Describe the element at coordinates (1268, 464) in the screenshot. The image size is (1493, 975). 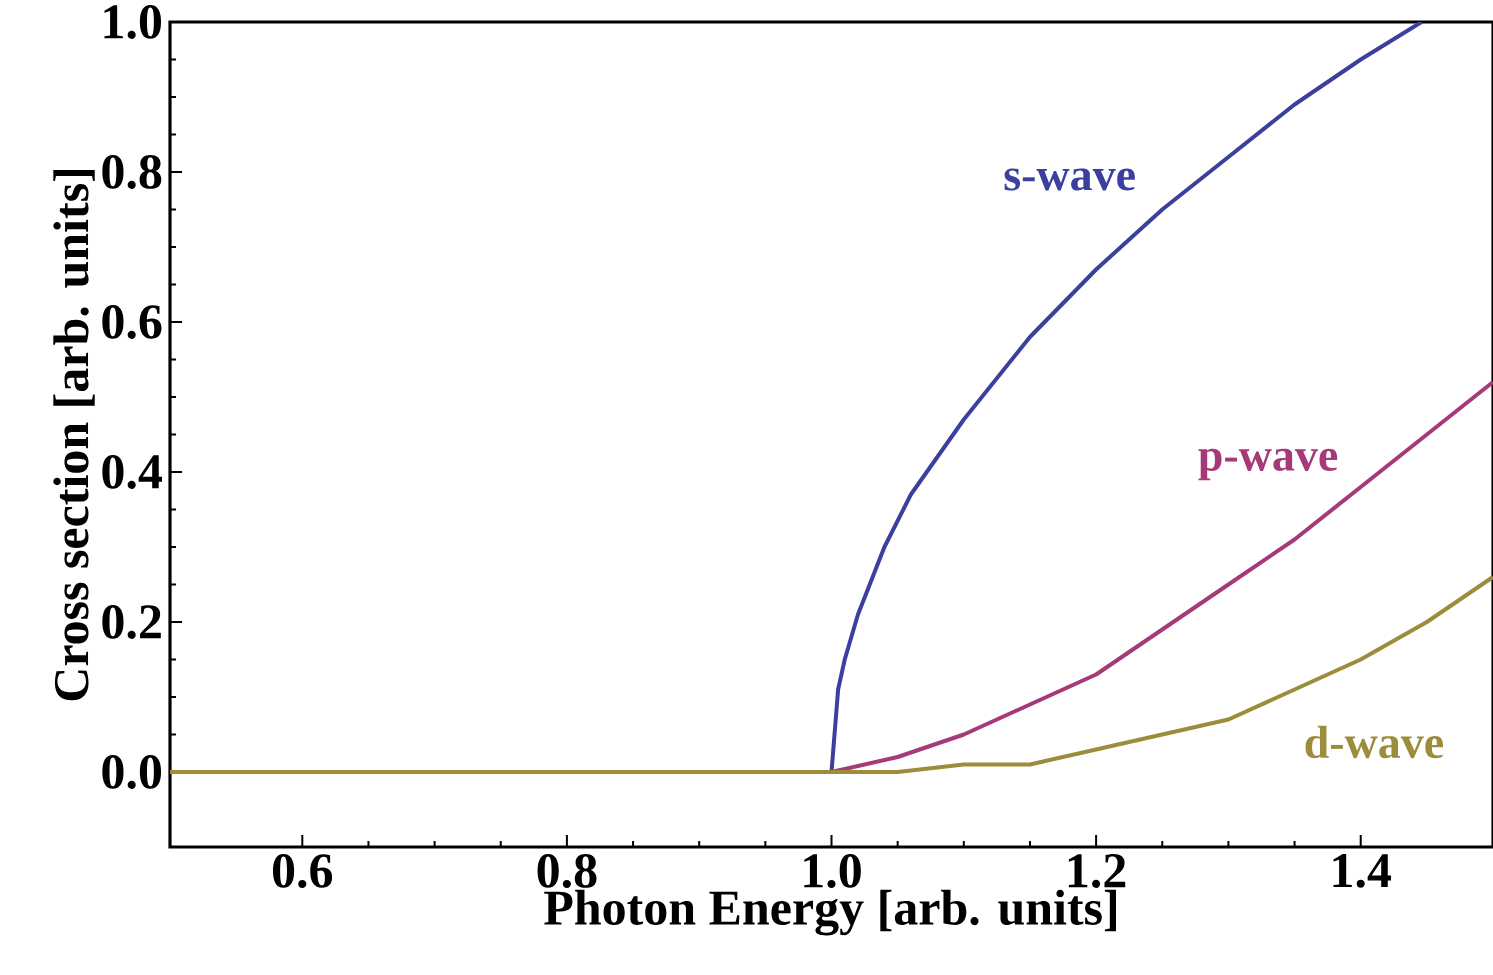
I see `series-label: p-wave` at that location.